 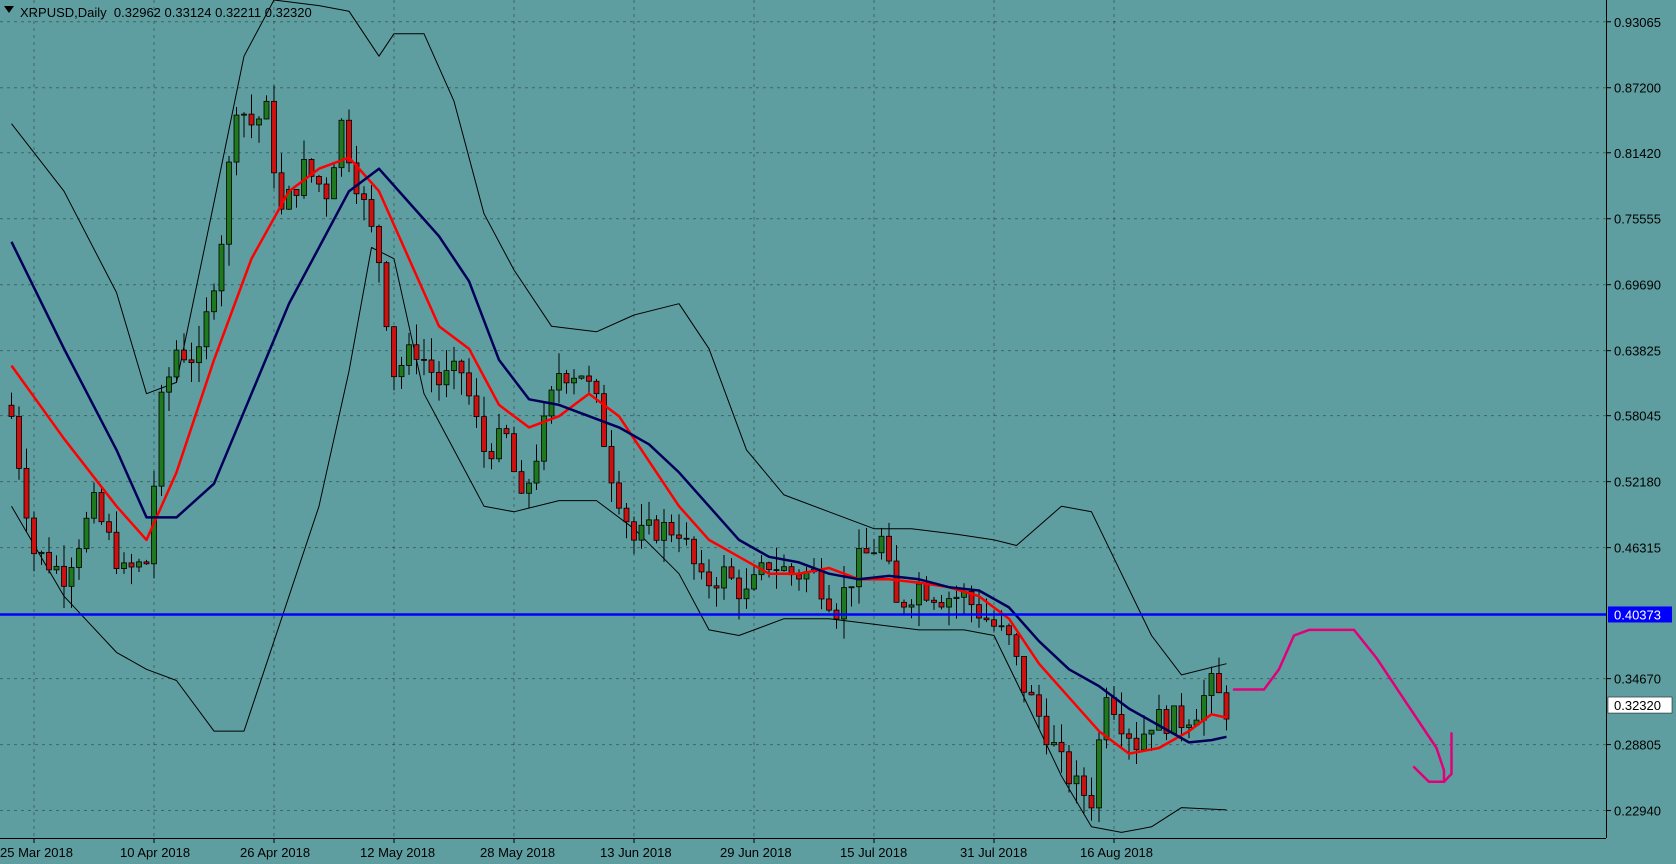 I want to click on projection-hook, so click(x=1447, y=758).